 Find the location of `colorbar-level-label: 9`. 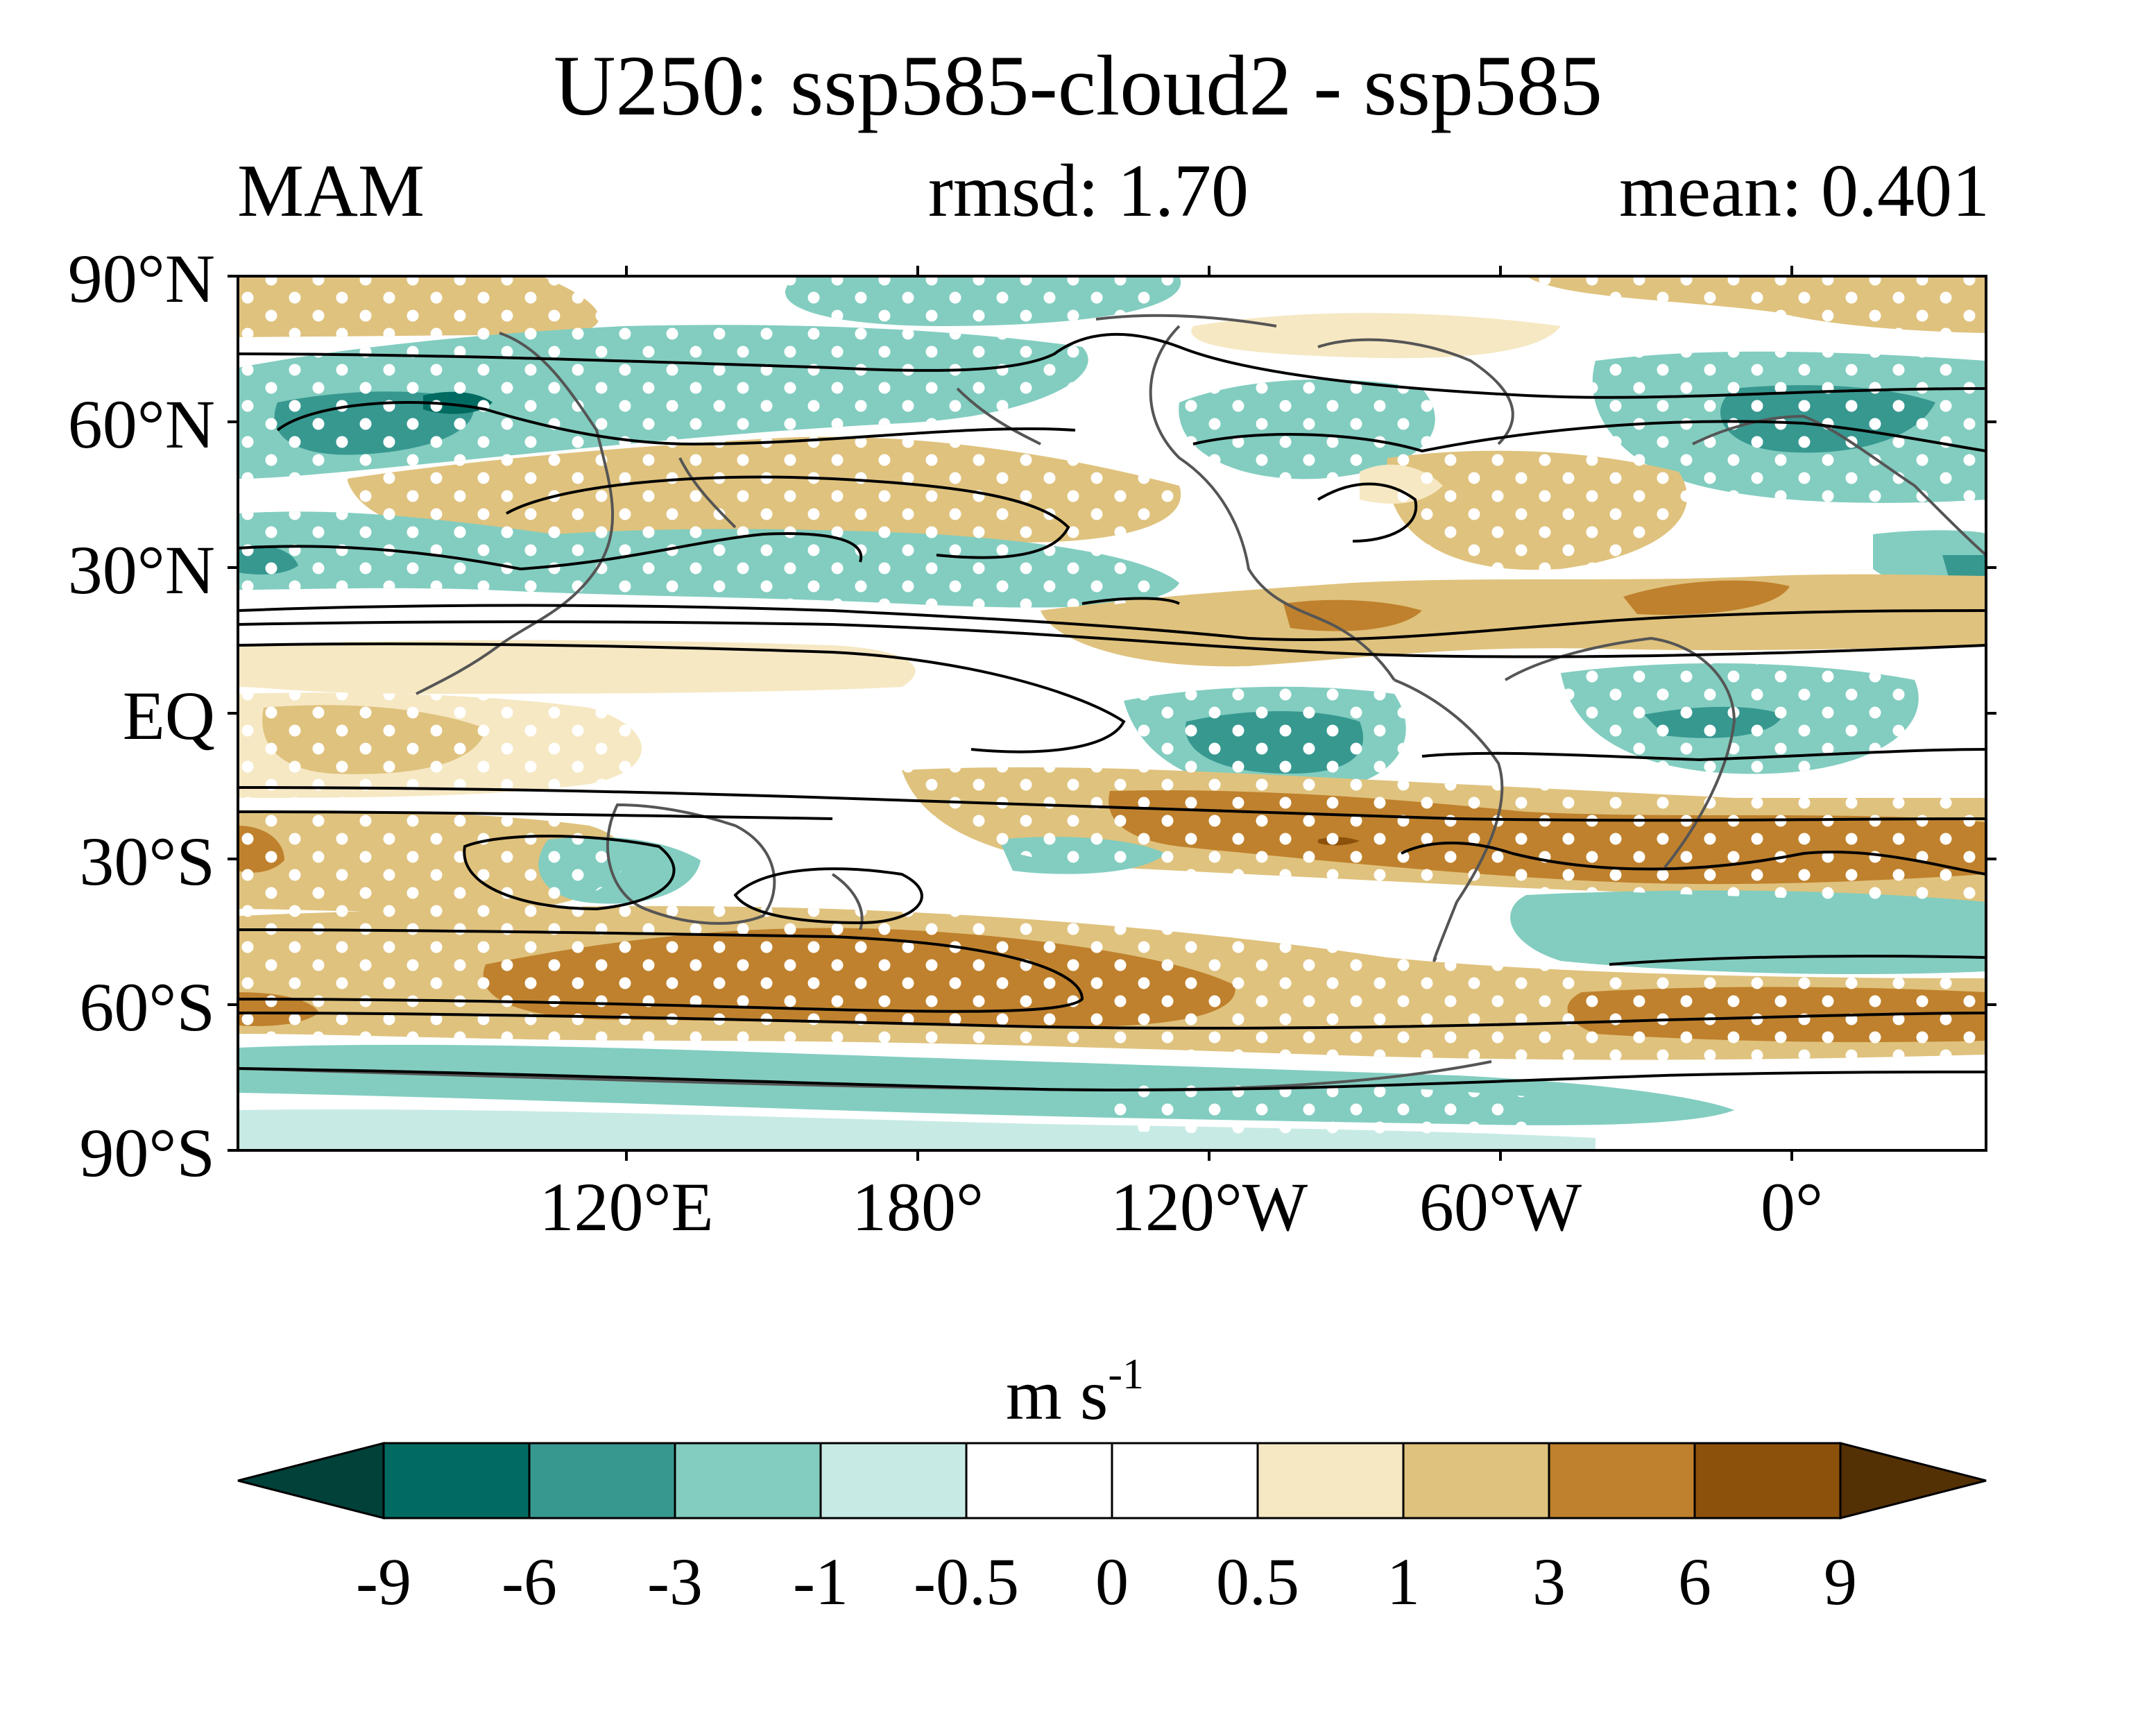

colorbar-level-label: 9 is located at coordinates (1840, 1581).